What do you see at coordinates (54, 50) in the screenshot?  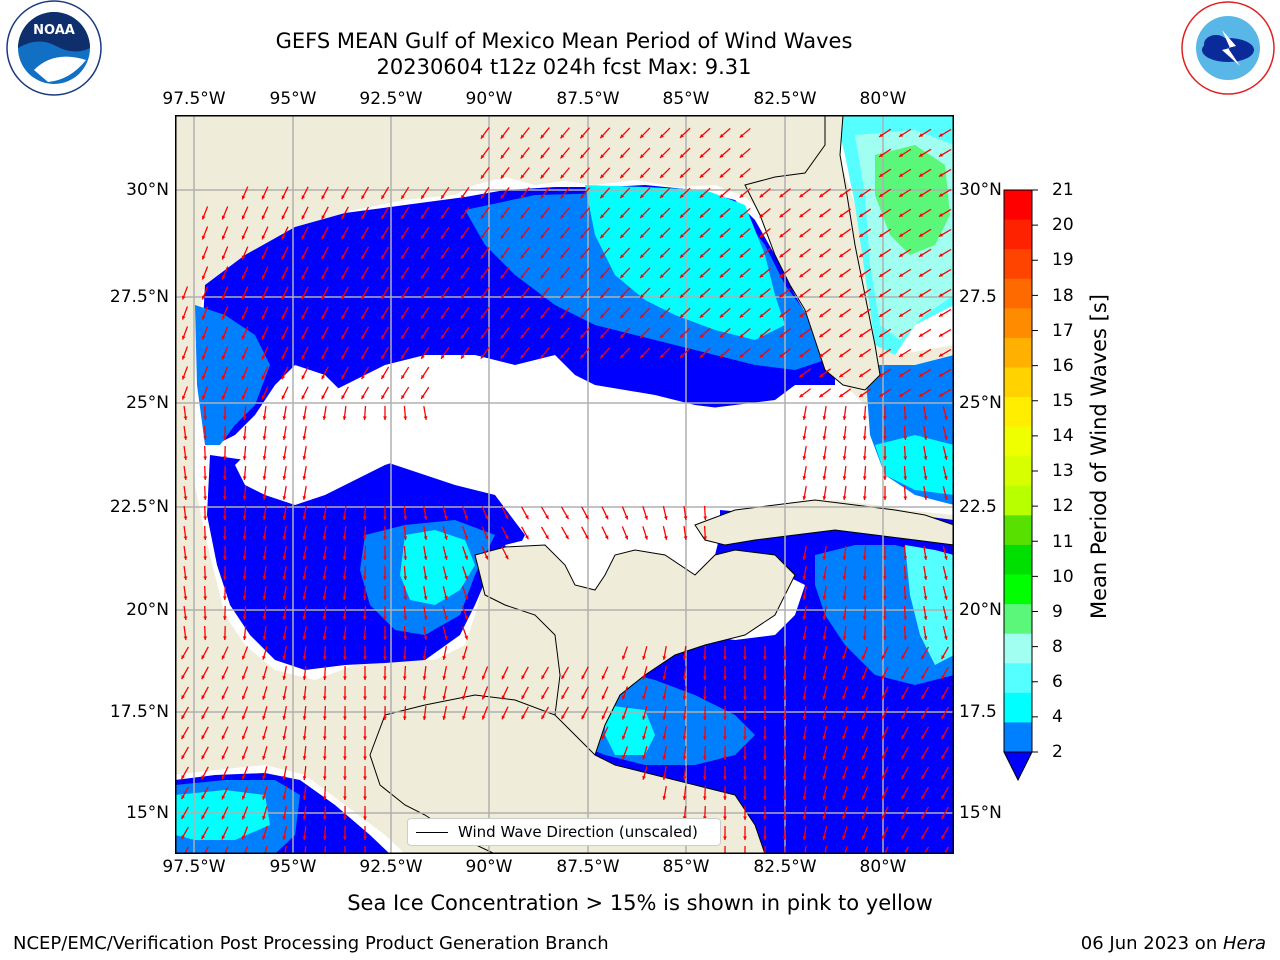 I see `noaa-logo: NOAA` at bounding box center [54, 50].